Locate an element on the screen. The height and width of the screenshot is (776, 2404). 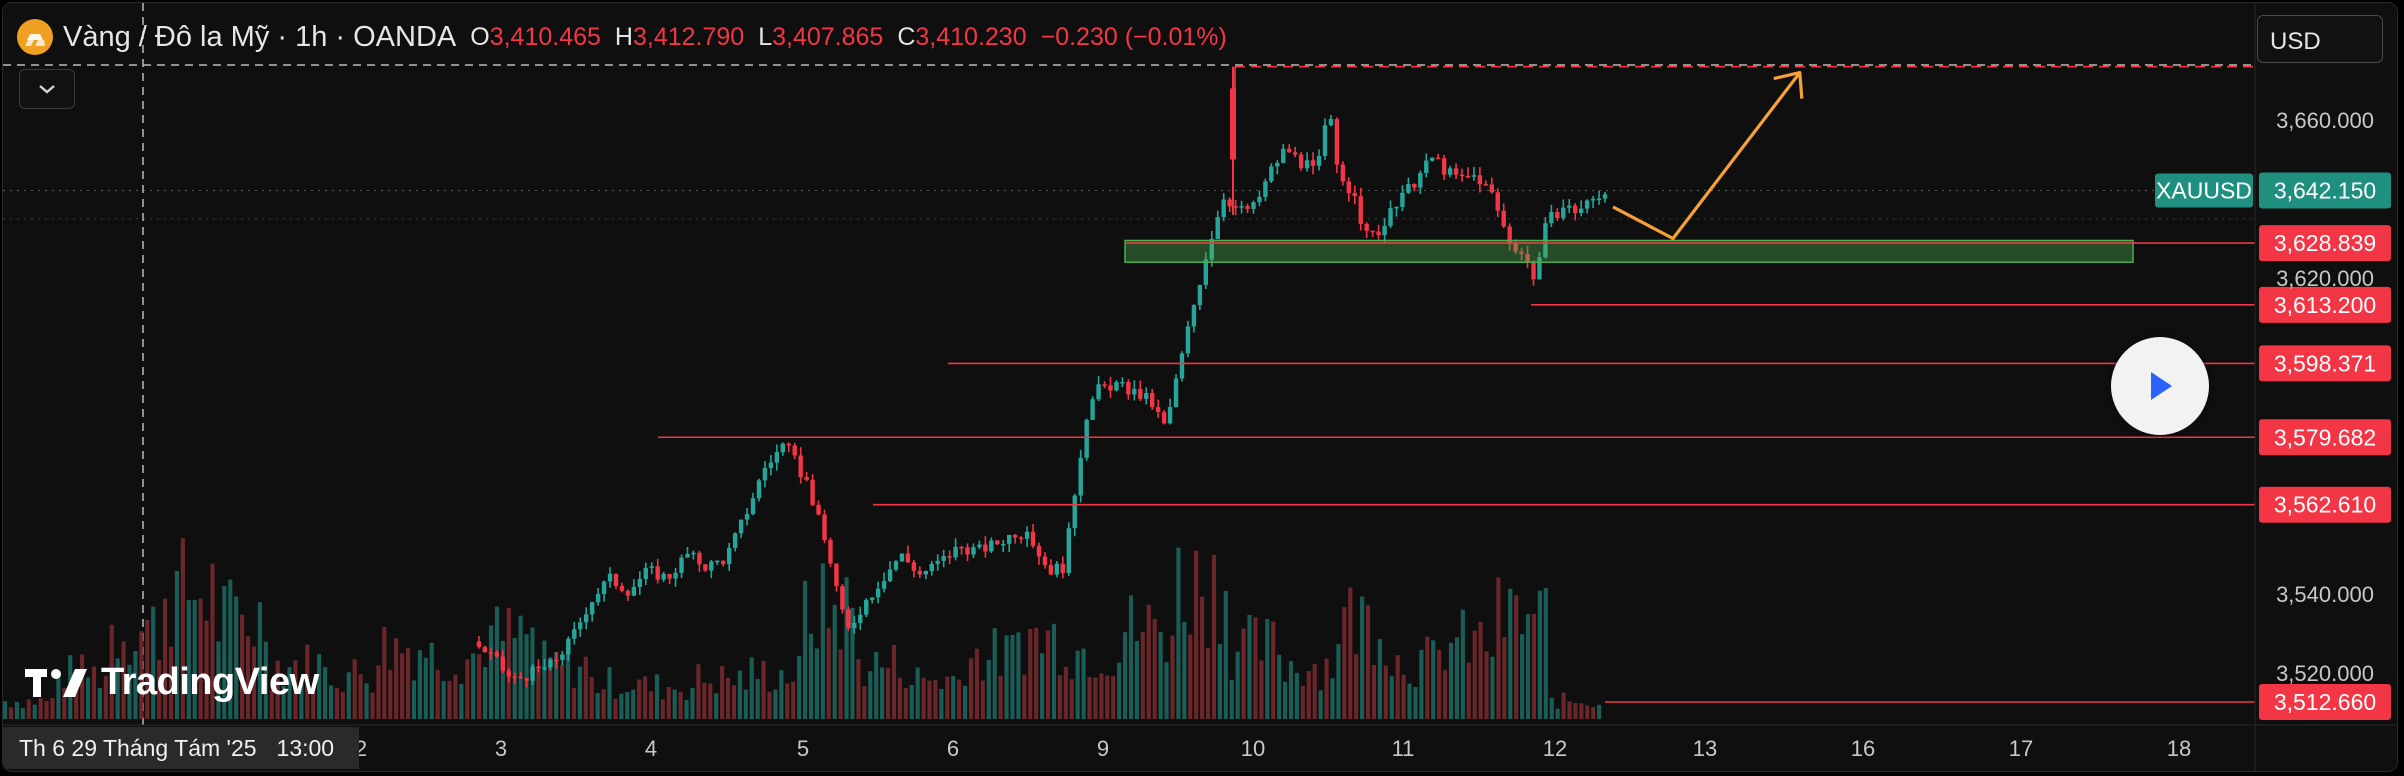
brand-name: TradingView is located at coordinates (210, 682).